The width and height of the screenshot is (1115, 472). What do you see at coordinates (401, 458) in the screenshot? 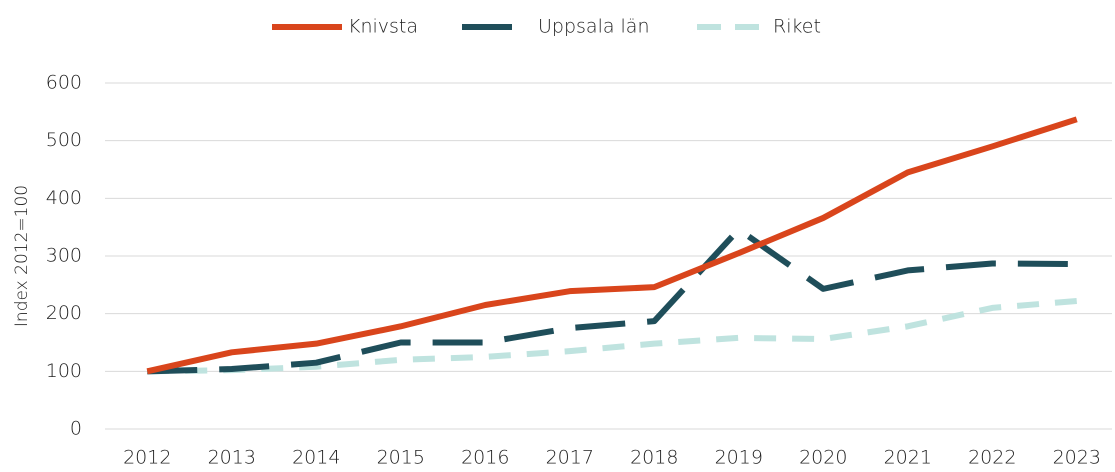
I see `x-tick-label: 2015` at bounding box center [401, 458].